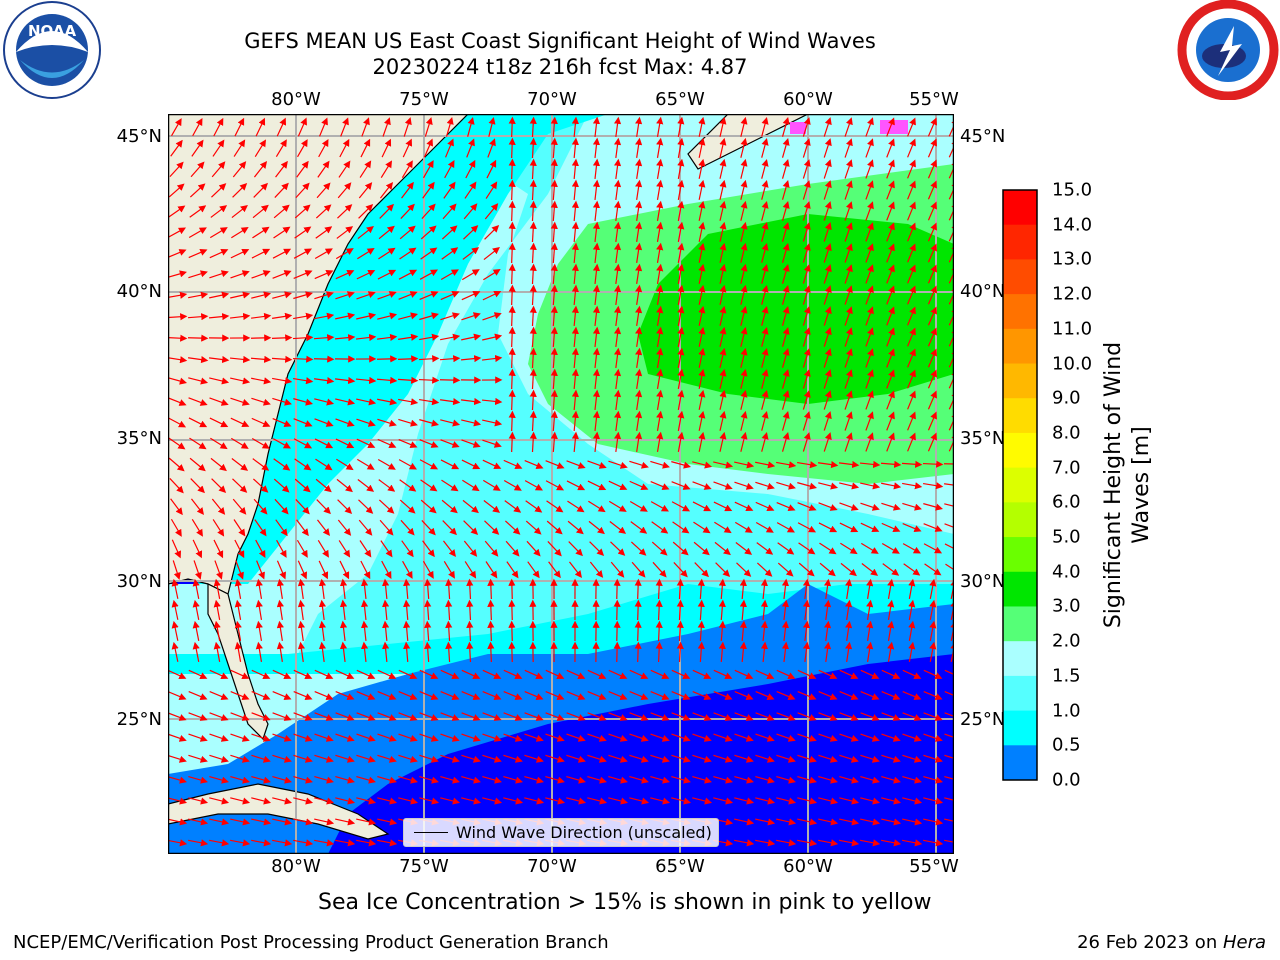 The width and height of the screenshot is (1280, 960). Describe the element at coordinates (431, 832) in the screenshot. I see `legend-line` at that location.